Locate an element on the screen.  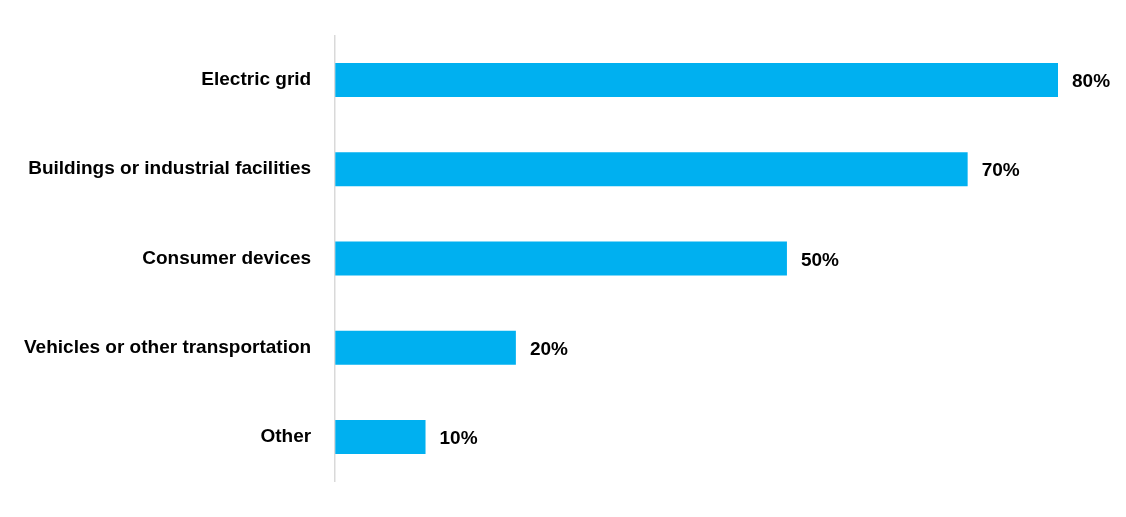
y-tick-label: Buildings or industrial facilities is located at coordinates (170, 168).